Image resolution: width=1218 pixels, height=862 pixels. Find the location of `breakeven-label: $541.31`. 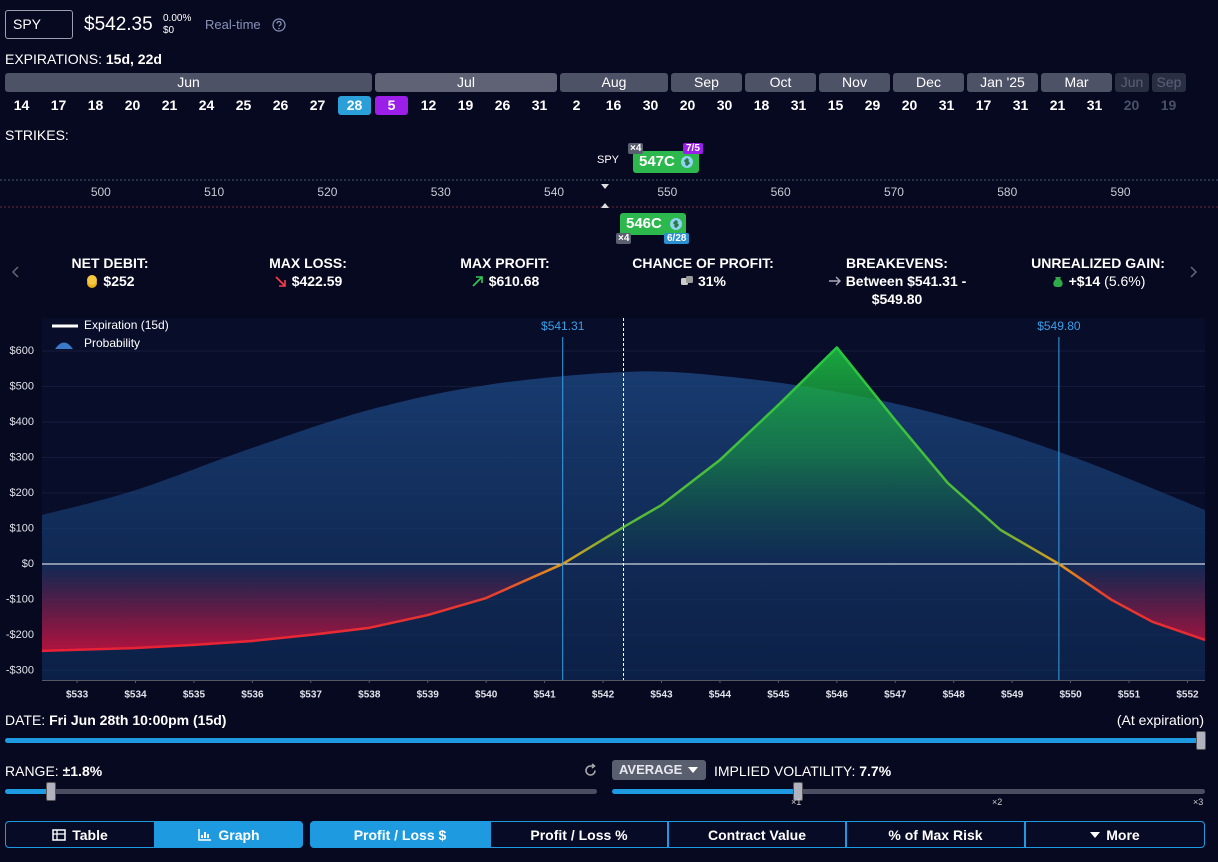

breakeven-label: $541.31 is located at coordinates (563, 326).